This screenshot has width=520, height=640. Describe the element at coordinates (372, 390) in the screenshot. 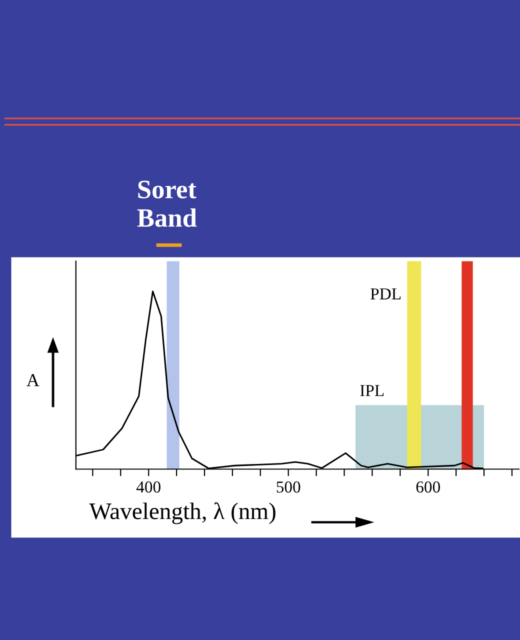

I see `annotation: IPL` at that location.